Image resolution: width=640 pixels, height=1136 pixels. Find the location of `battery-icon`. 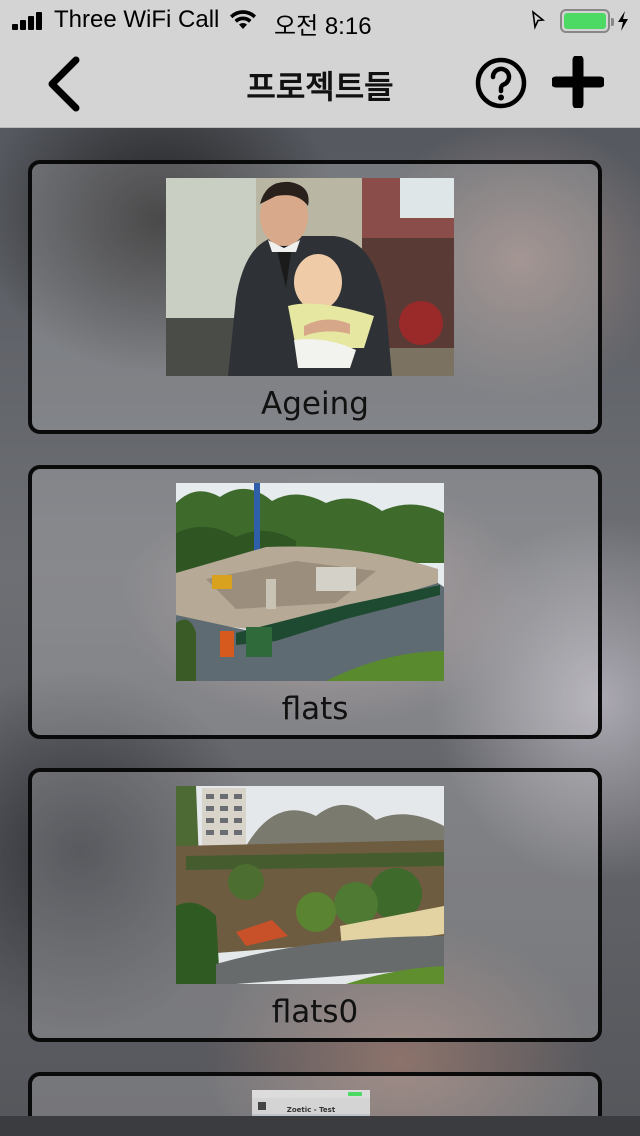

battery-icon is located at coordinates (587, 21).